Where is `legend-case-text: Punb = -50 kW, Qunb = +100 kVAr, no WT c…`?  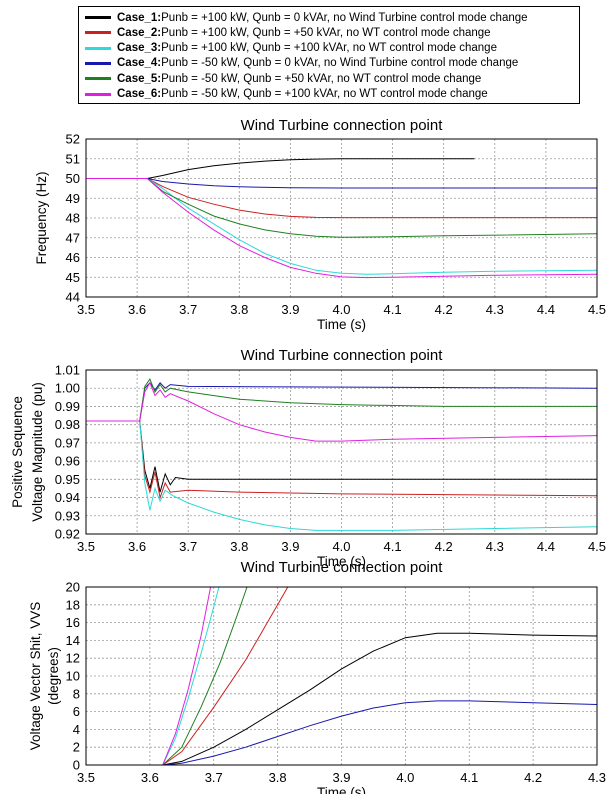 legend-case-text: Punb = -50 kW, Qunb = +100 kVAr, no WT c… is located at coordinates (324, 94).